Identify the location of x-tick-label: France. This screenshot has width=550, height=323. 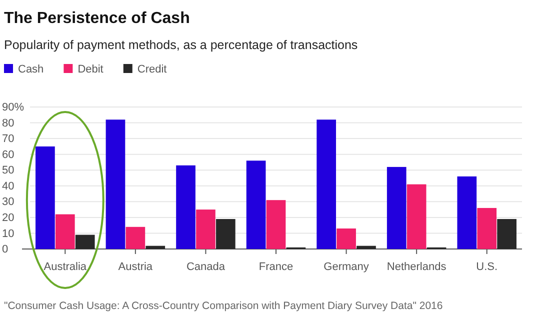
(276, 266).